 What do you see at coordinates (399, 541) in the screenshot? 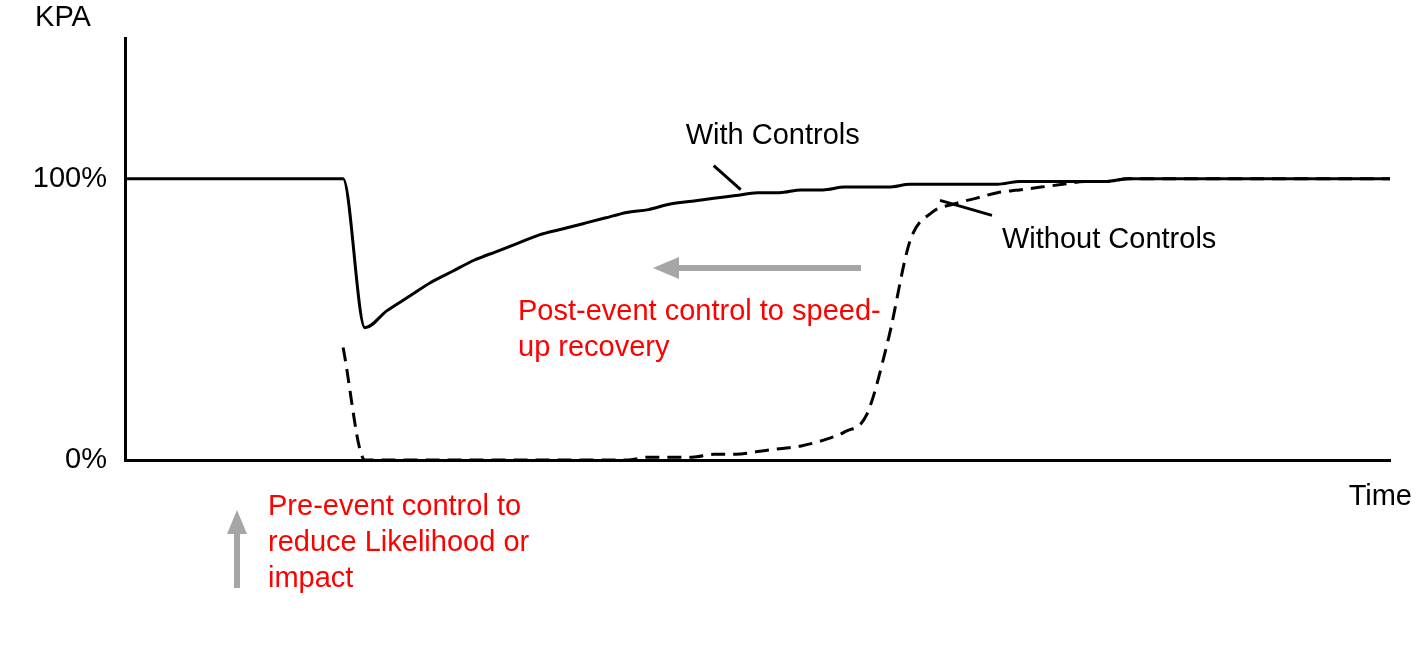
I see `text: Pre-event control to reduce Likelihood or impact` at bounding box center [399, 541].